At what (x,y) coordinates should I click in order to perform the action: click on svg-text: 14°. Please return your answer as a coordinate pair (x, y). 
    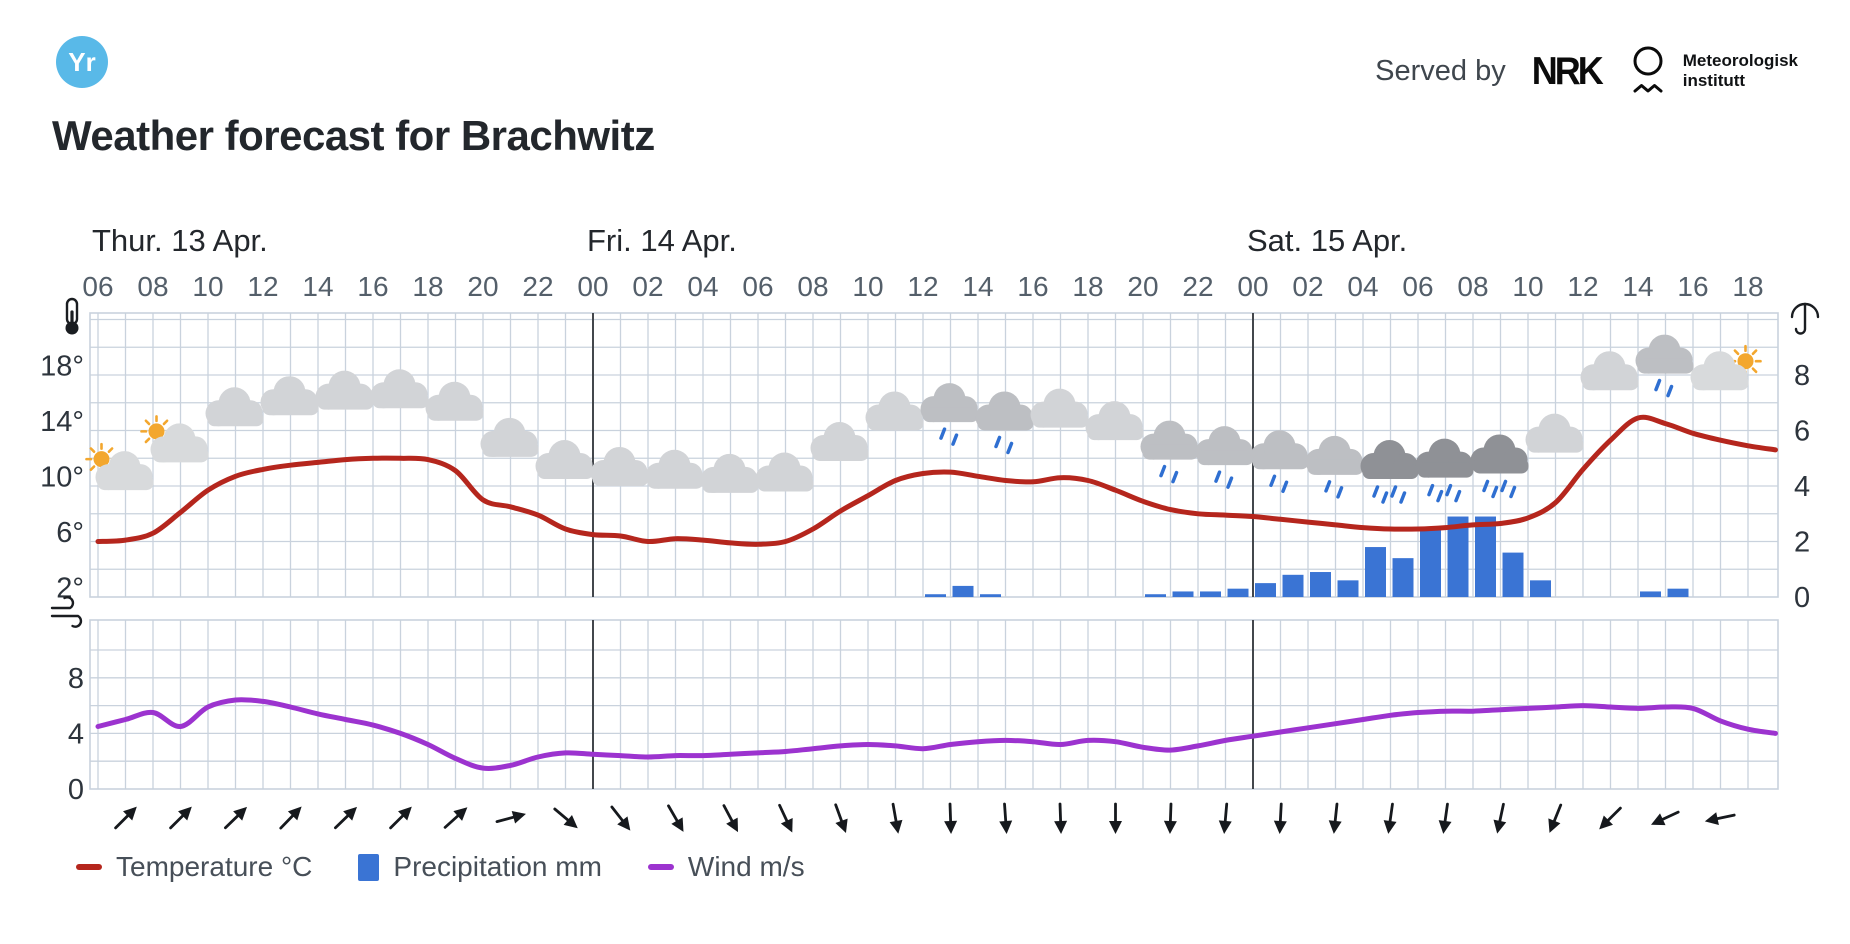
    Looking at the image, I should click on (62, 422).